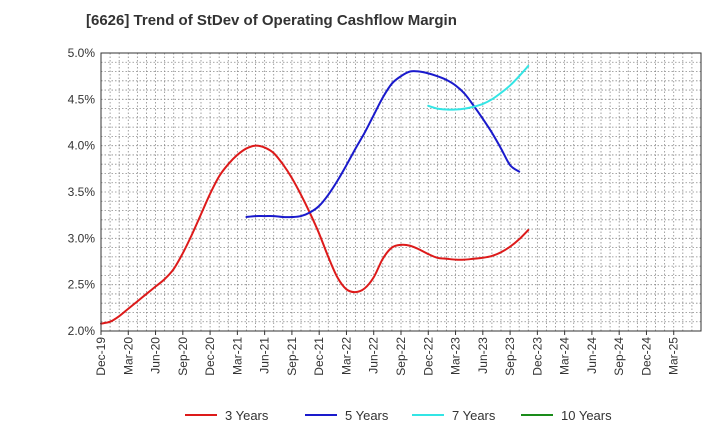 This screenshot has width=720, height=440. I want to click on x-tick-label: Sep-23, so click(510, 356).